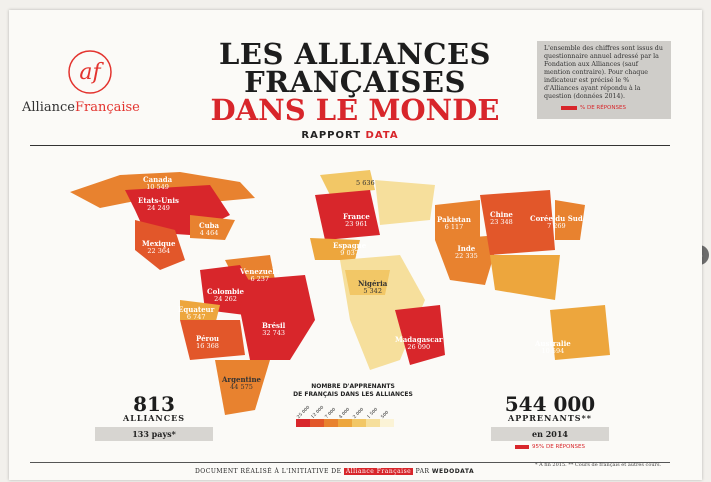 The image size is (711, 482). I want to click on label-usa: Etats-Unis 24 249, so click(158, 204).